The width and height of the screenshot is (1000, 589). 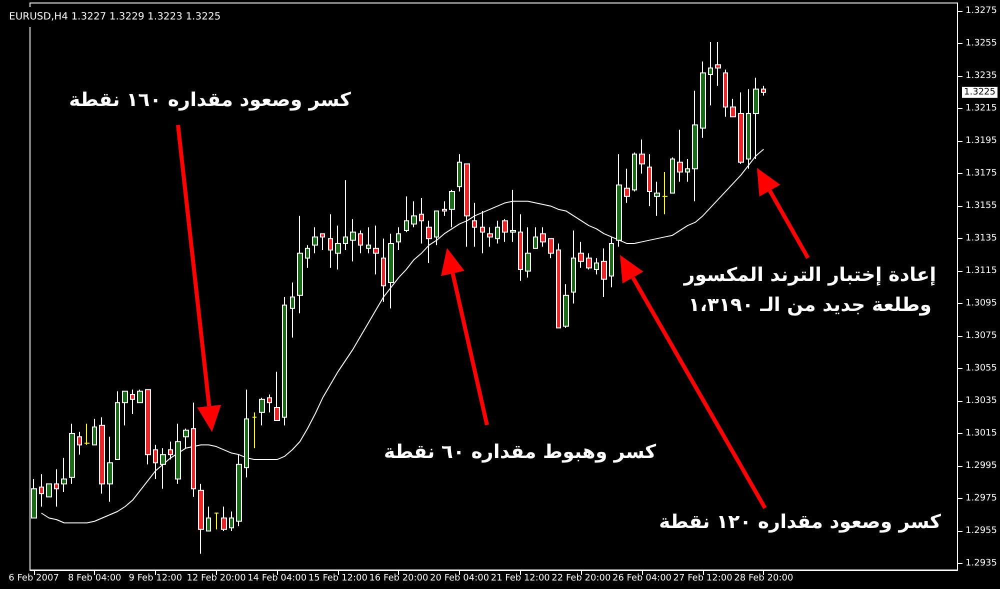 What do you see at coordinates (982, 531) in the screenshot?
I see `y-tick-label: 1.2955` at bounding box center [982, 531].